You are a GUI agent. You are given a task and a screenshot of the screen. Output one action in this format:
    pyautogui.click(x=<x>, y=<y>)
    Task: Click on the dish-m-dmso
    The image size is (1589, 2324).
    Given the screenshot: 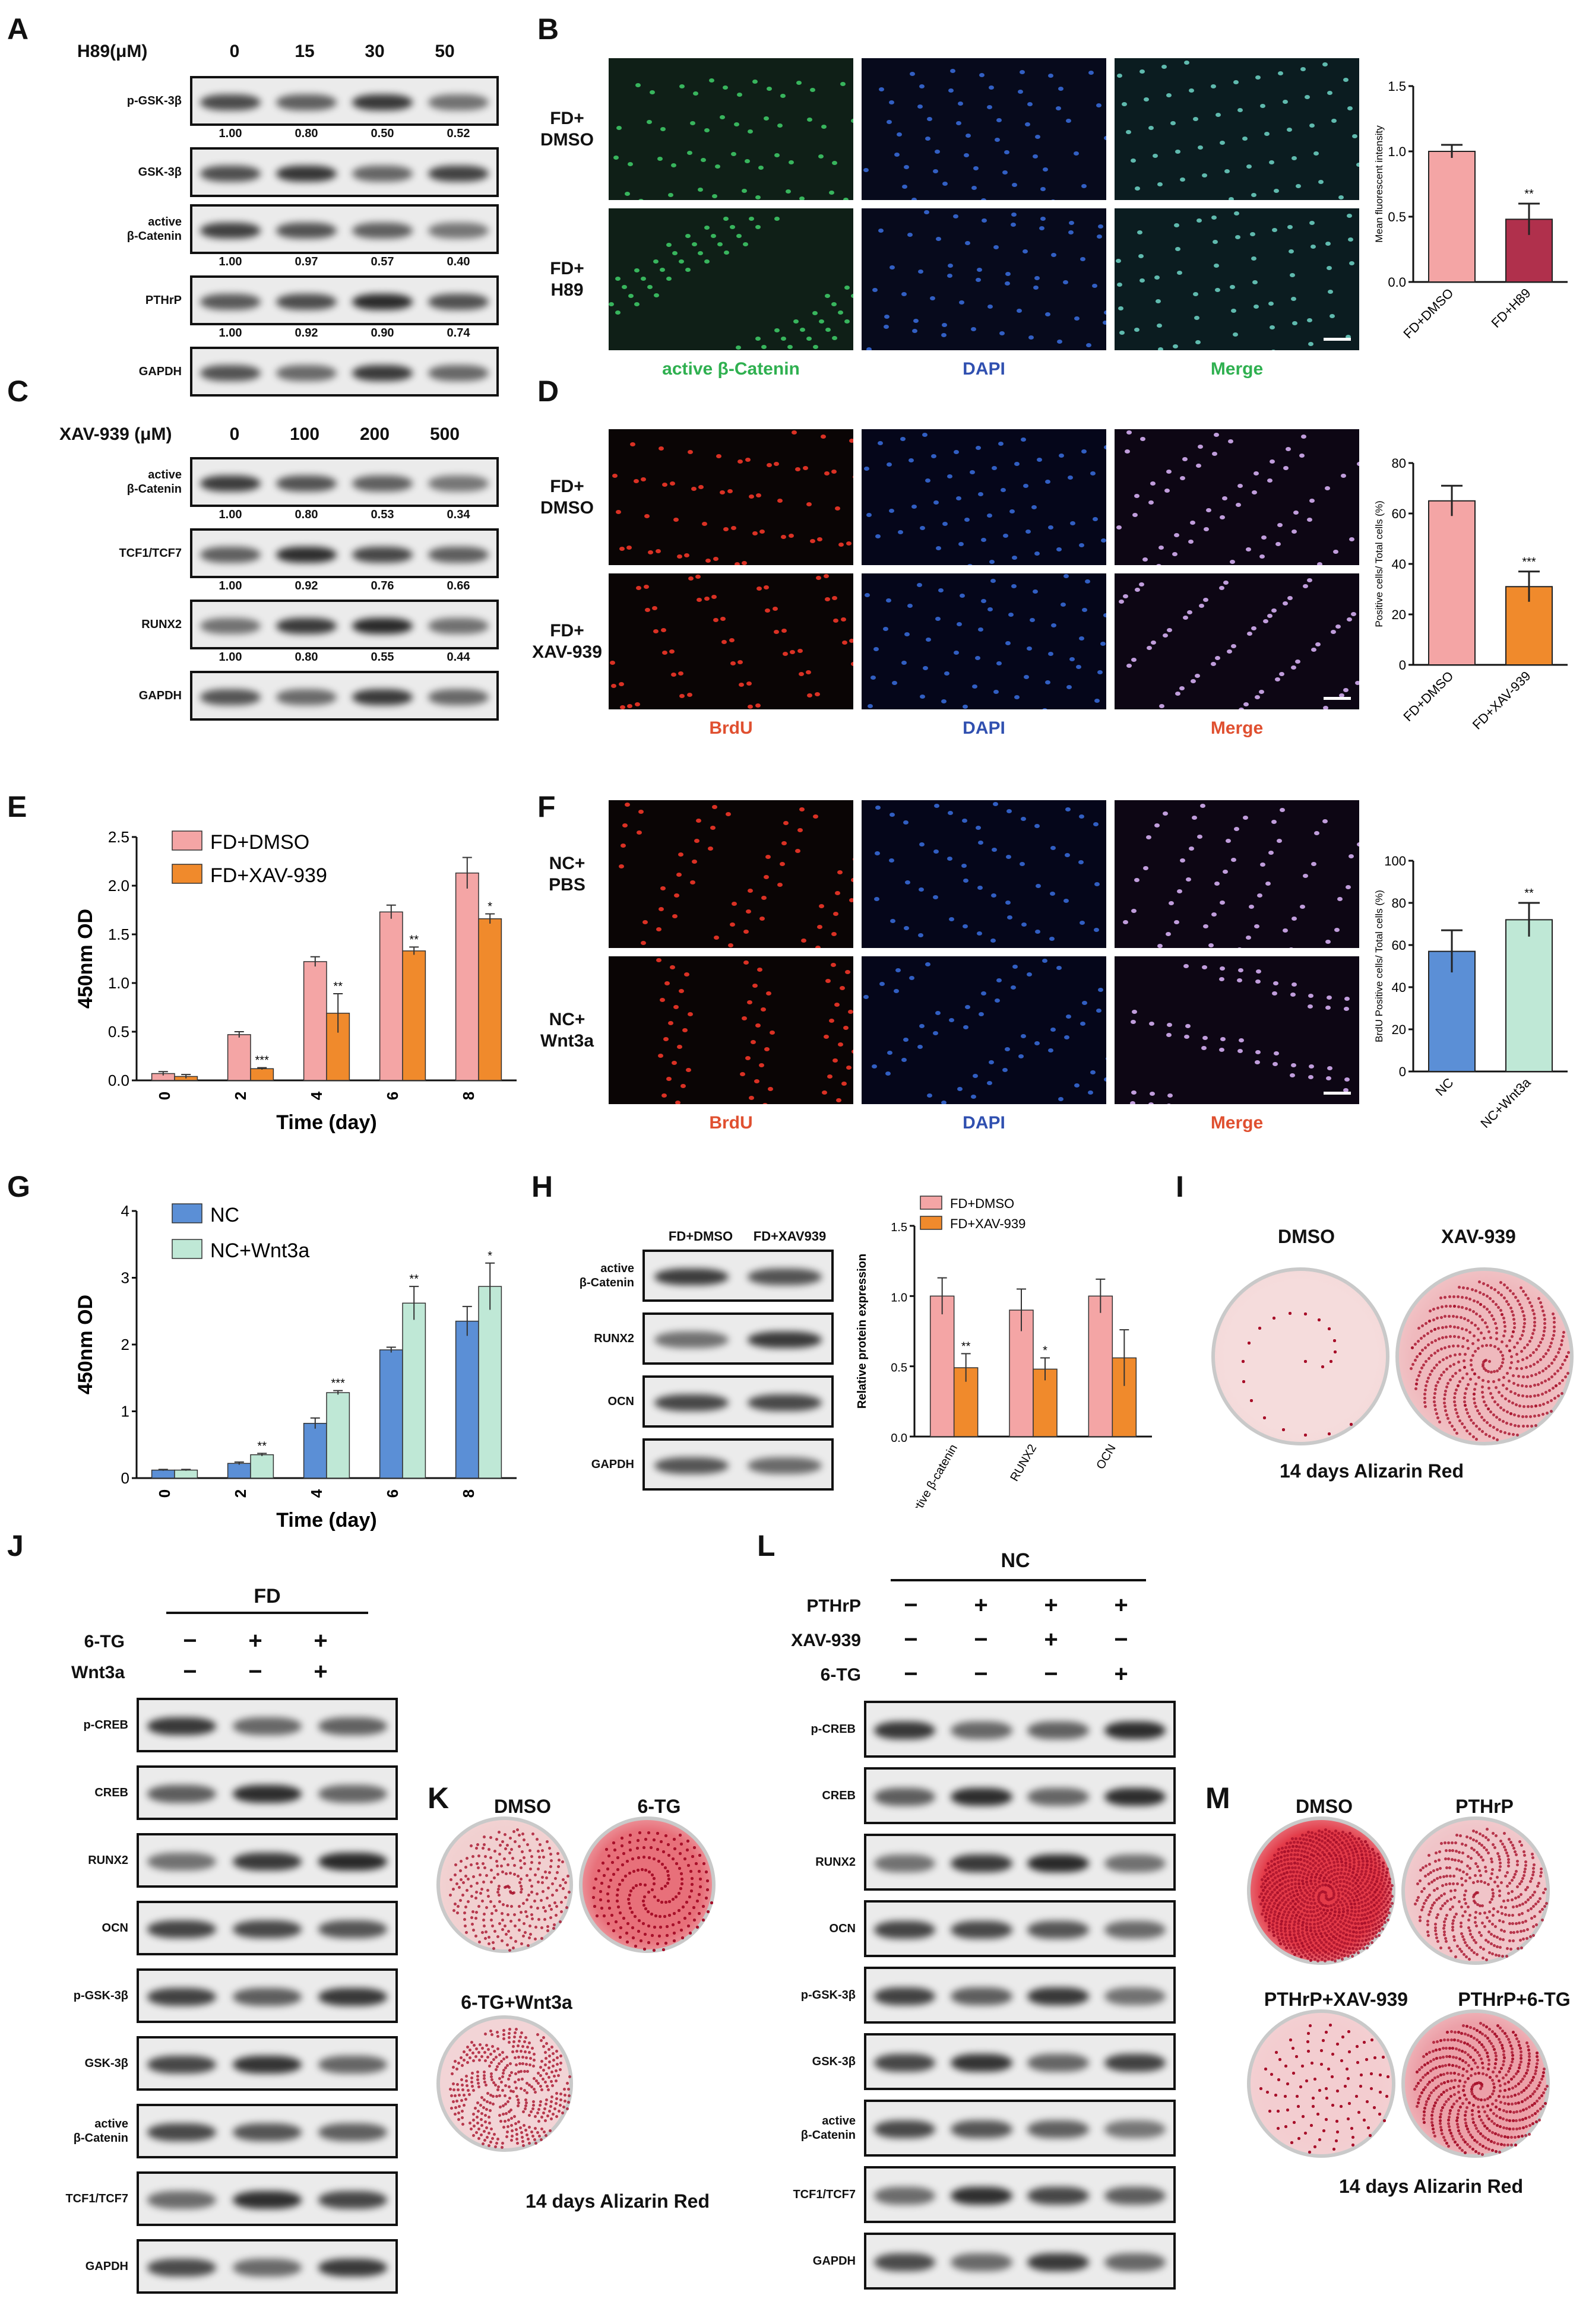 What is the action you would take?
    pyautogui.click(x=1321, y=1890)
    